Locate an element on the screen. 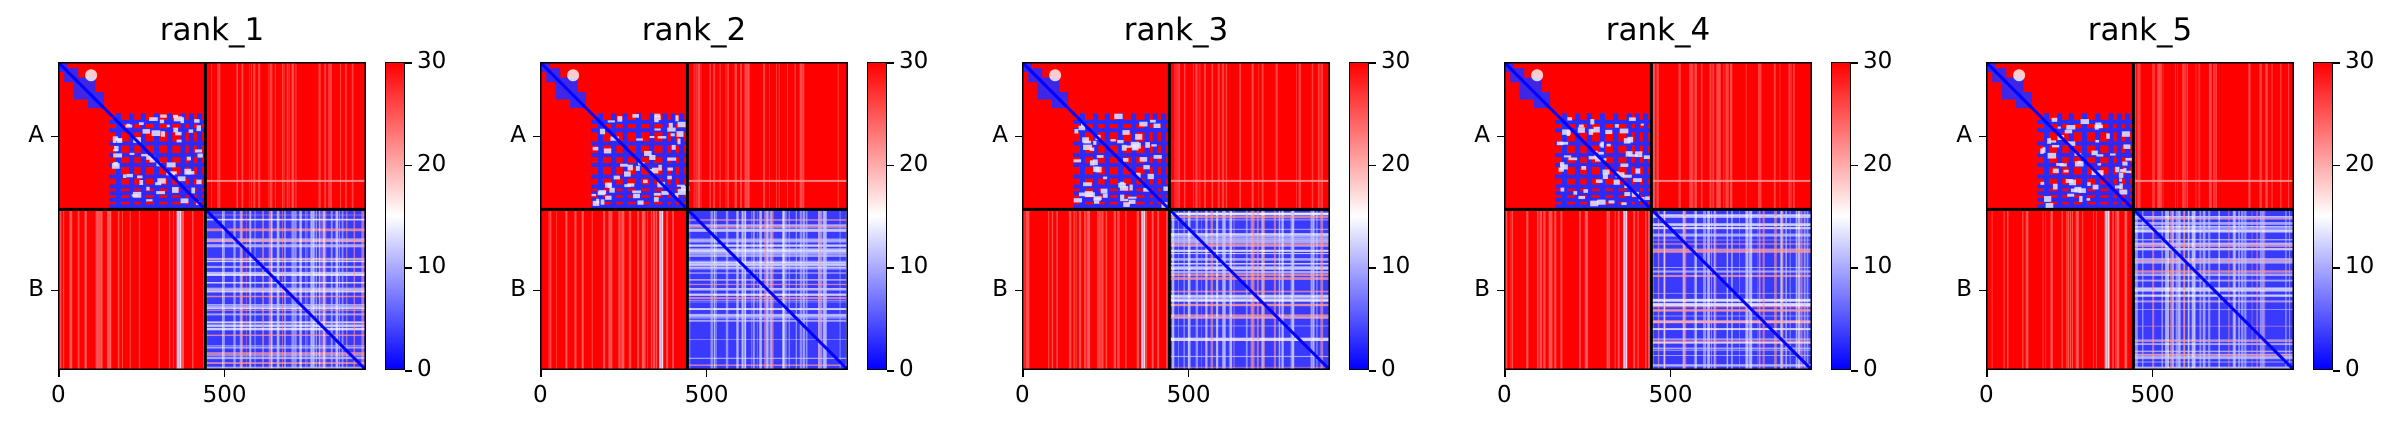 Image resolution: width=2401 pixels, height=438 pixels. y-tick-label: B is located at coordinates (1482, 288).